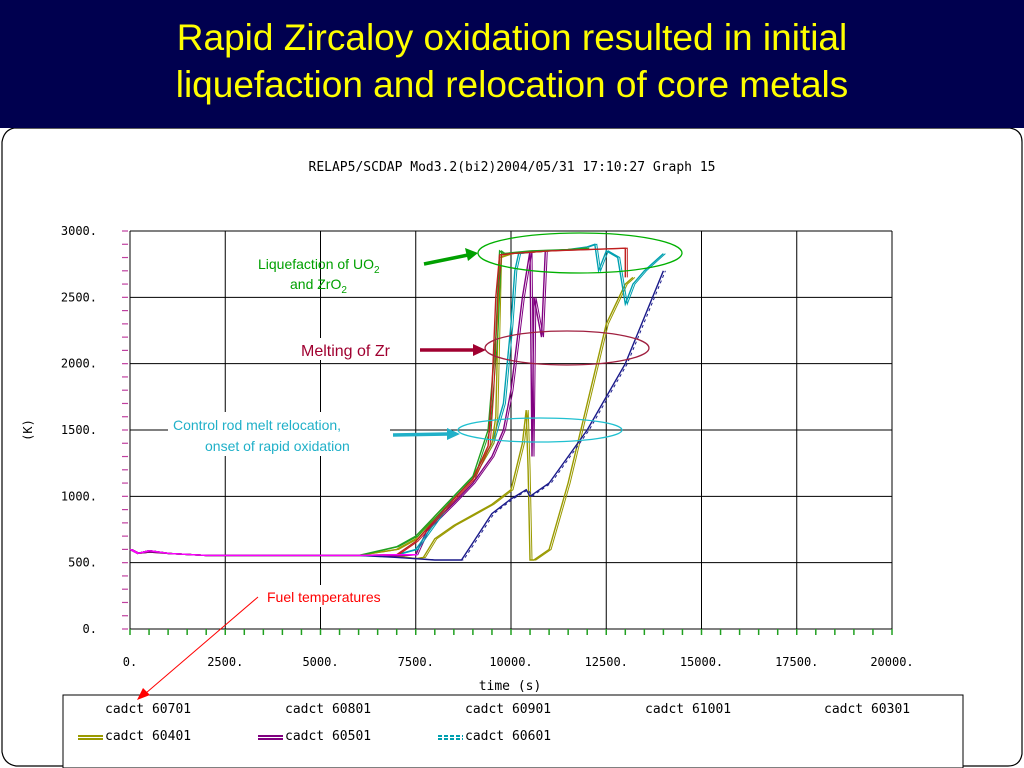 Image resolution: width=1024 pixels, height=768 pixels. Describe the element at coordinates (273, 642) in the screenshot. I see `annotation-fuel-temperatures: Fuel temperatures` at that location.